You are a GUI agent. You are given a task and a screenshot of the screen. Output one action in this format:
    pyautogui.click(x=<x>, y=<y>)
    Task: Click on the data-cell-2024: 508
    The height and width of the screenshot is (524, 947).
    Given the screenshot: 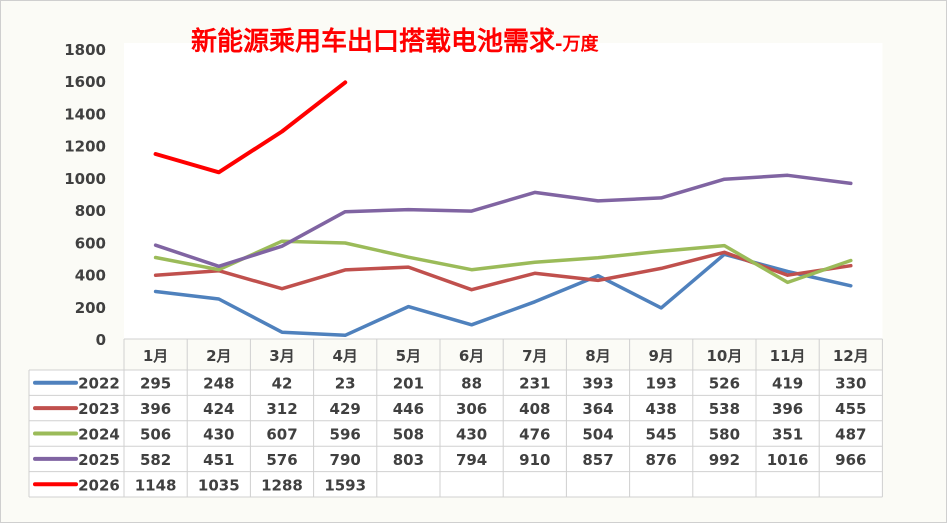 What is the action you would take?
    pyautogui.click(x=408, y=435)
    